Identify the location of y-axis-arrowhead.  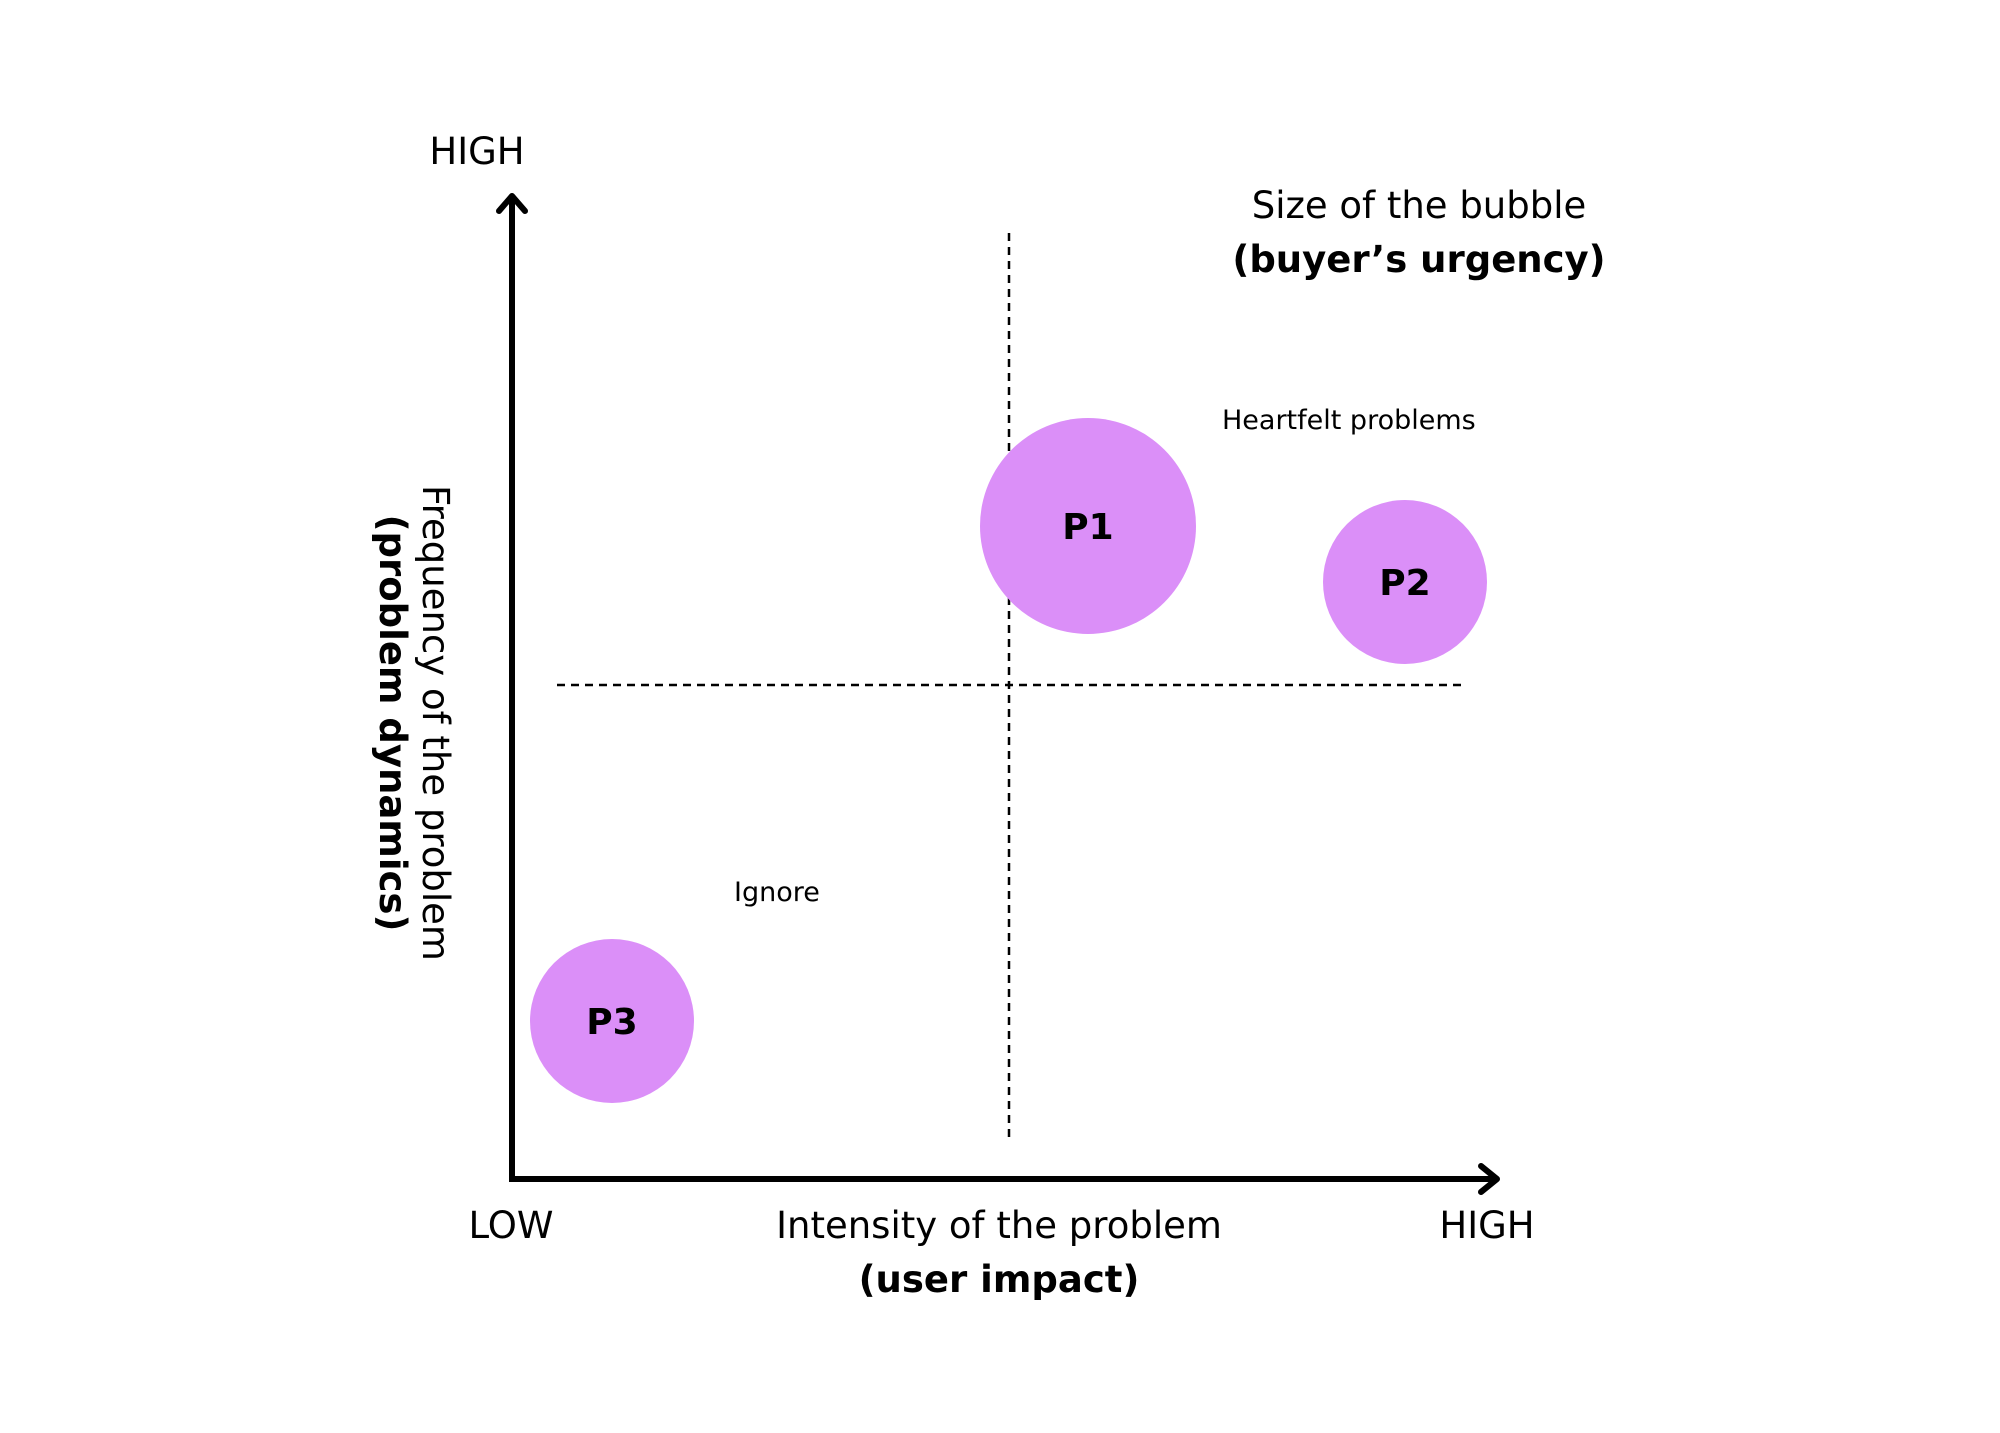
(512, 203).